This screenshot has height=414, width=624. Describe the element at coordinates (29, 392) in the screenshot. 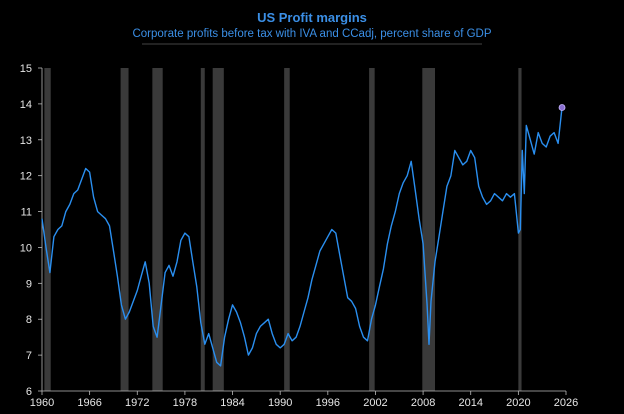

I see `y-tick-label: 6` at that location.